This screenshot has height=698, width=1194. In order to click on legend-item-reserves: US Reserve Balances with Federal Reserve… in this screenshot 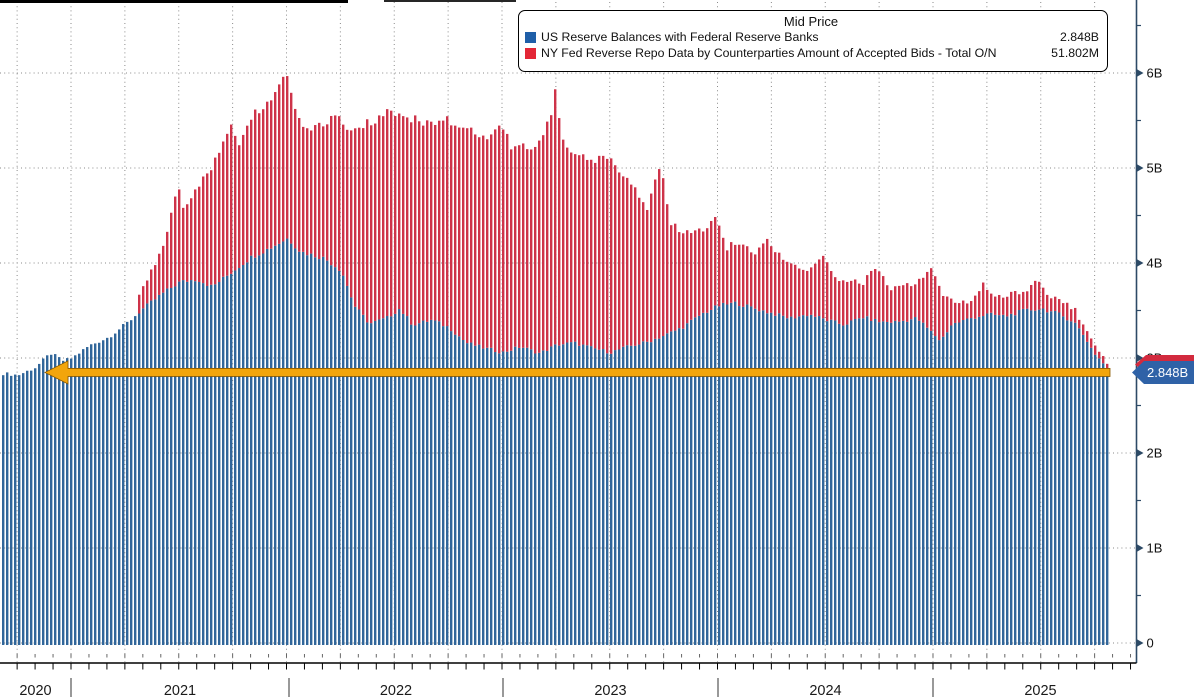, I will do `click(811, 38)`.